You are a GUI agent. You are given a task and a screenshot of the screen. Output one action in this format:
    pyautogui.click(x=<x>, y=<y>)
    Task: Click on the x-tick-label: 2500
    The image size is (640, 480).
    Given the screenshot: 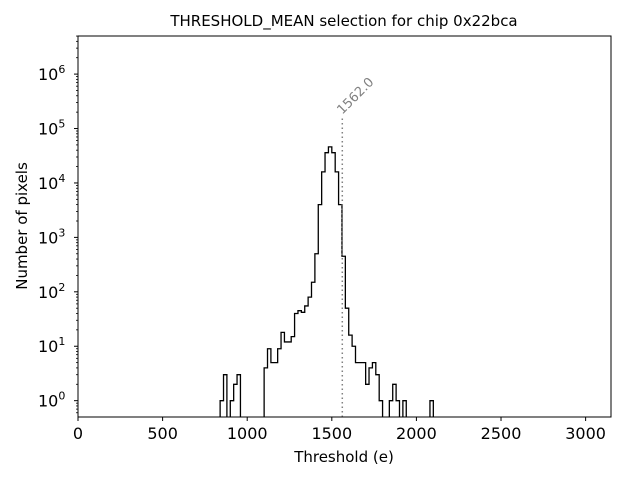 What is the action you would take?
    pyautogui.click(x=501, y=433)
    